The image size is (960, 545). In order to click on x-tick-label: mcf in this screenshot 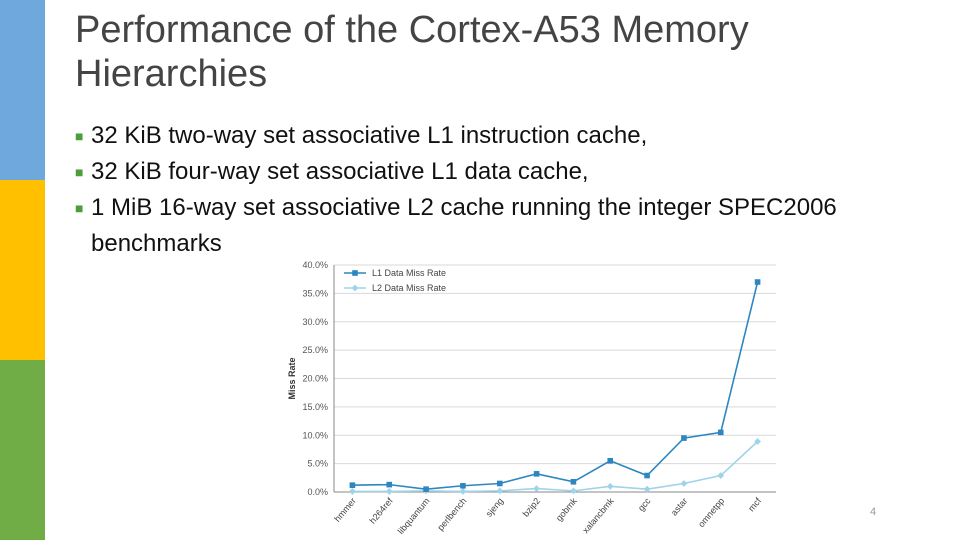, I will do `click(754, 504)`.